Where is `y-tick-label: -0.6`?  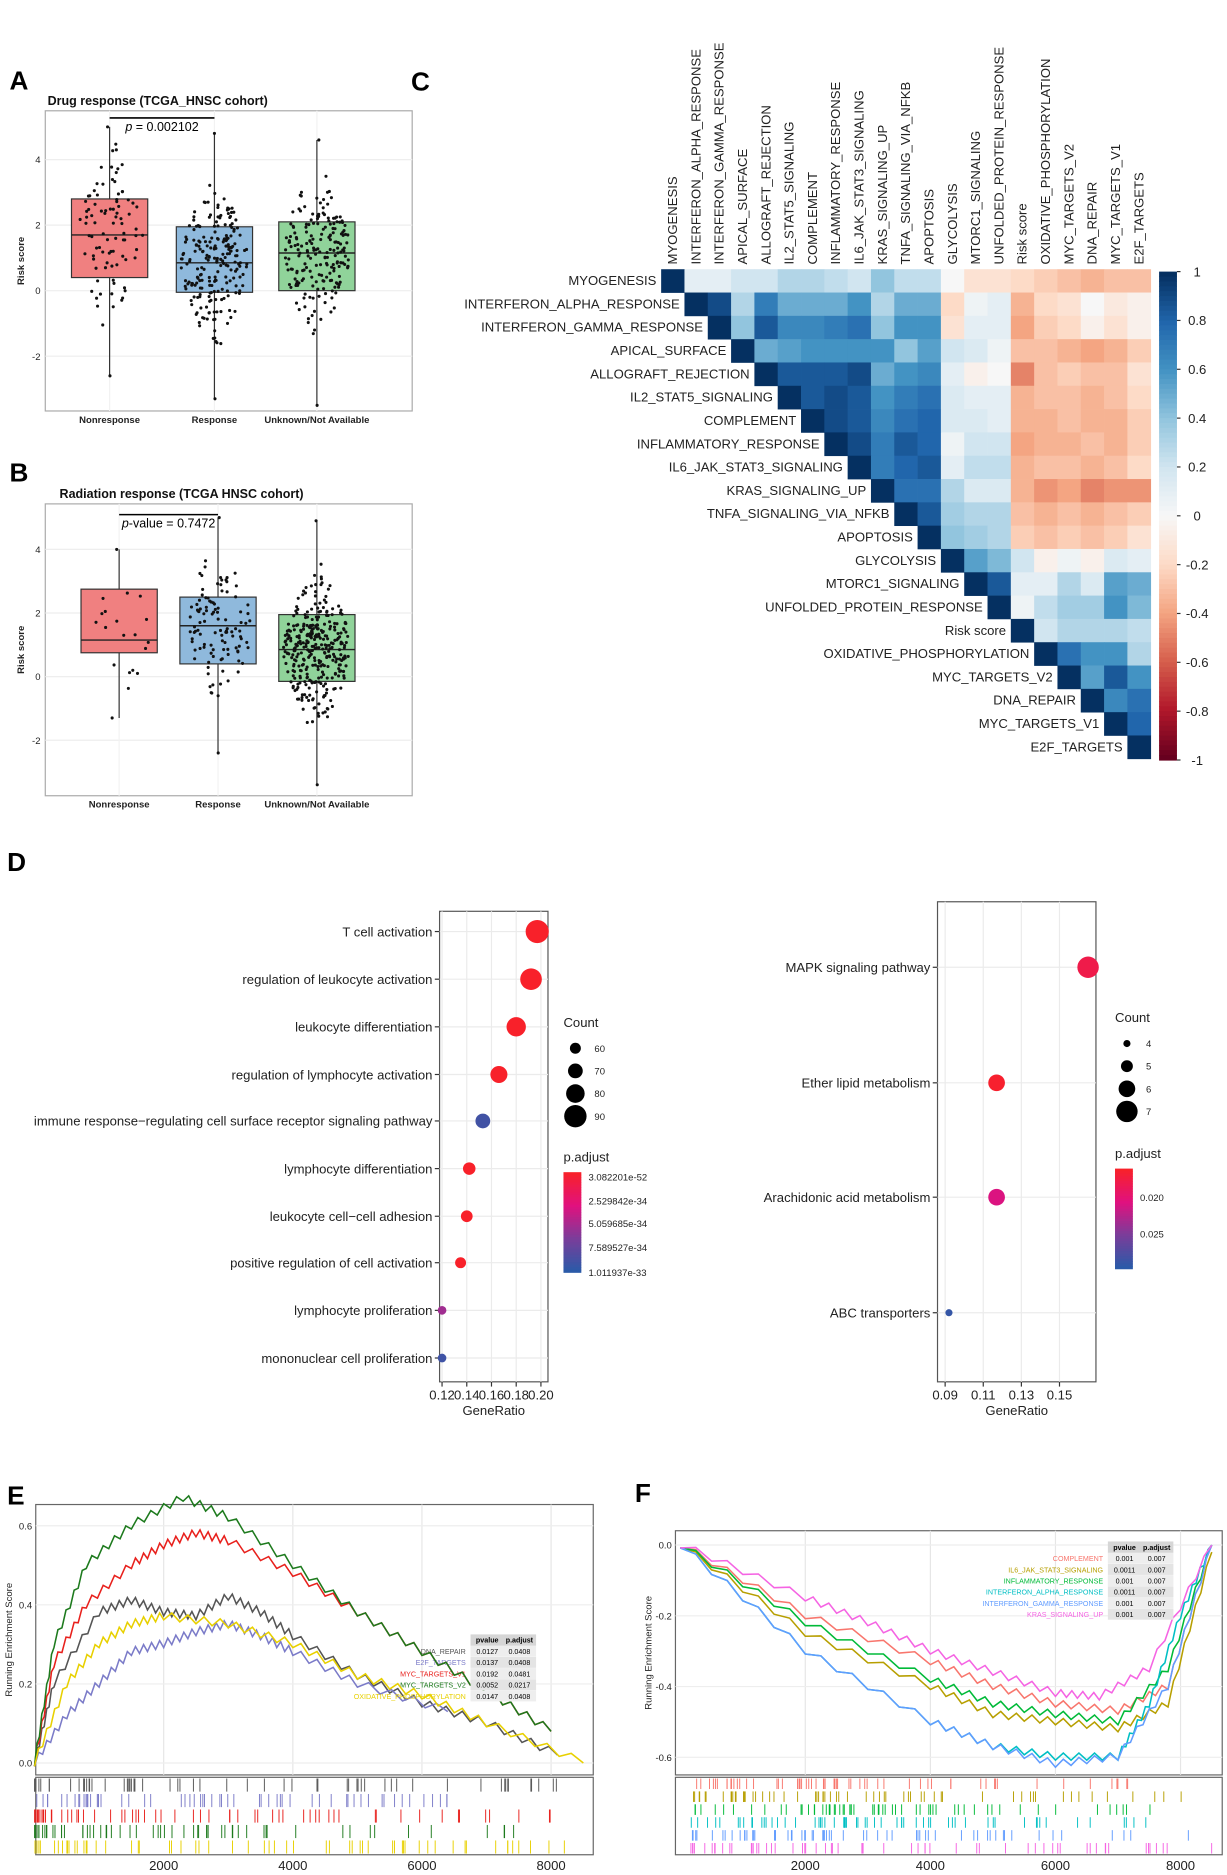
y-tick-label: -0.6 is located at coordinates (663, 1758).